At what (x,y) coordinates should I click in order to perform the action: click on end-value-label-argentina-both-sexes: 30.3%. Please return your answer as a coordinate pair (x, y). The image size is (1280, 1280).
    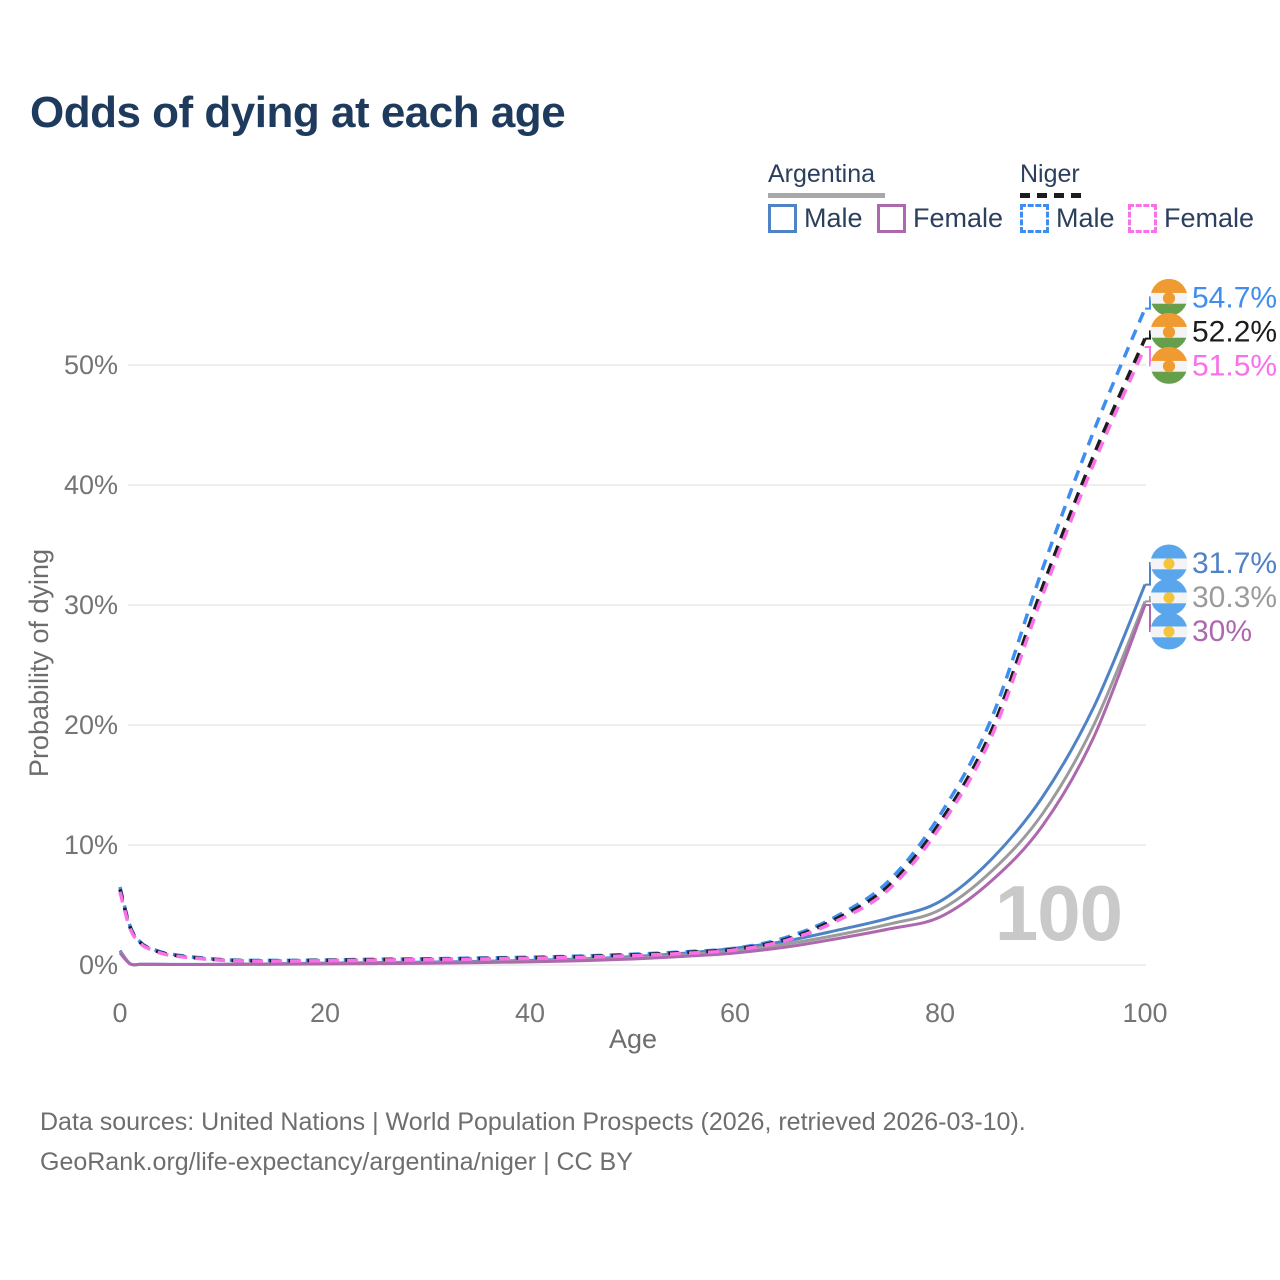
    Looking at the image, I should click on (1234, 597).